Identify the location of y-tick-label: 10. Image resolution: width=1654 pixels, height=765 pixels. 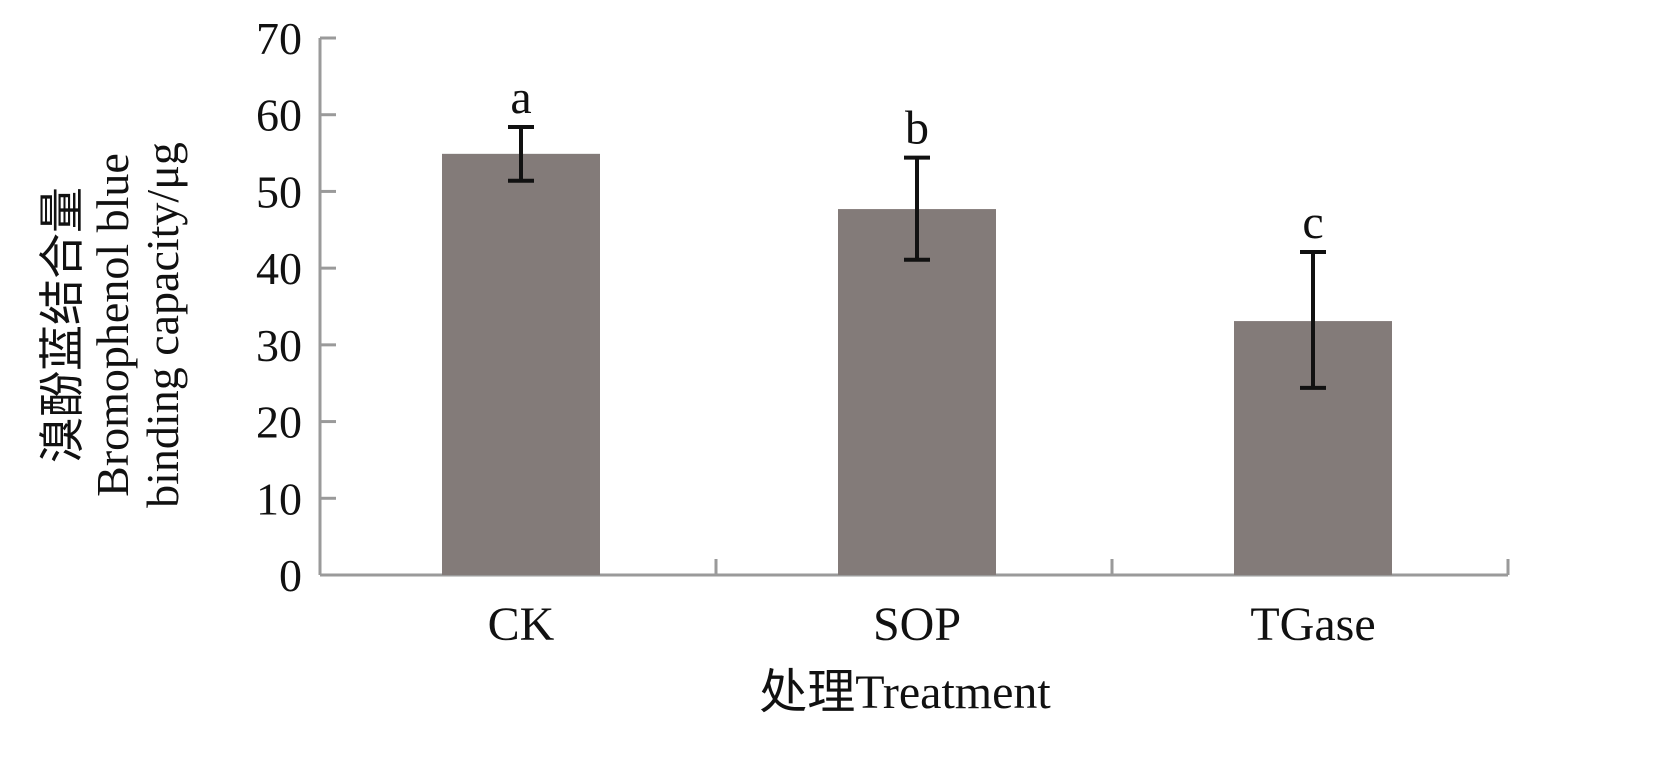
(279, 498).